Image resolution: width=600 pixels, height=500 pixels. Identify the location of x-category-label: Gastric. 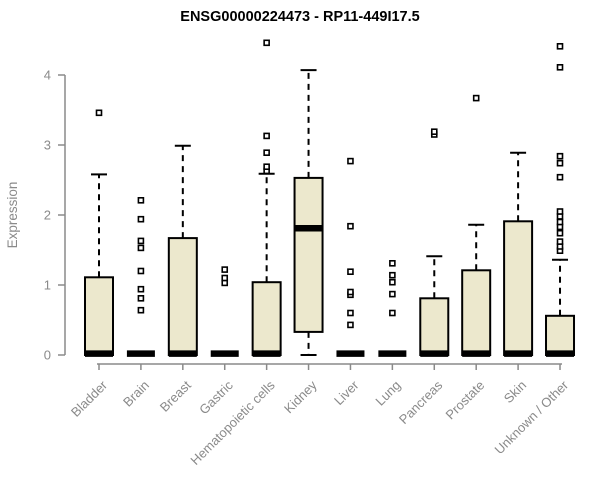
(216, 397).